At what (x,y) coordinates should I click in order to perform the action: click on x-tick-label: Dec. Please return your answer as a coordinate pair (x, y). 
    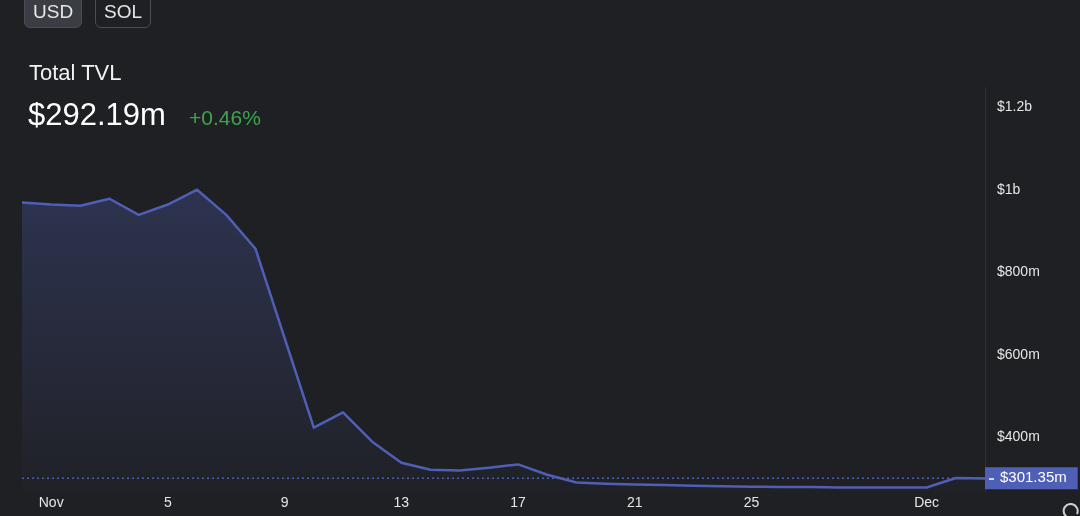
    Looking at the image, I should click on (927, 502).